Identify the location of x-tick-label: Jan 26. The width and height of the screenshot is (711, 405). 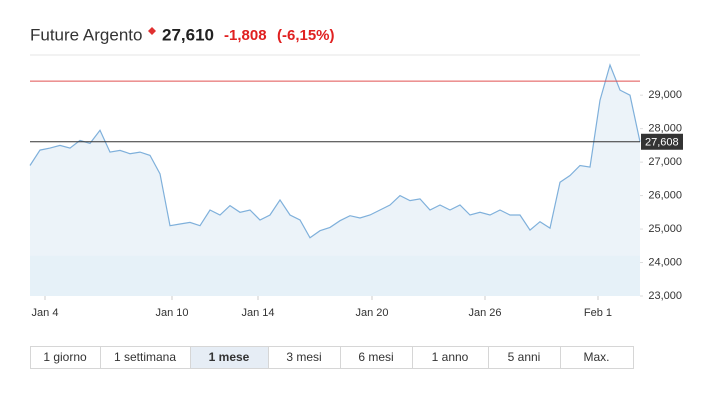
(484, 313).